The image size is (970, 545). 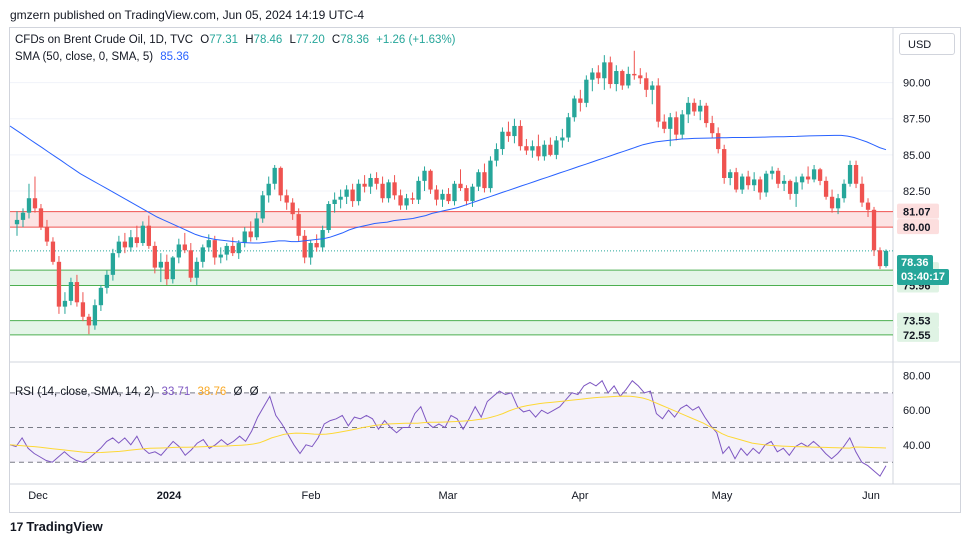 I want to click on currency-button: USD, so click(x=927, y=44).